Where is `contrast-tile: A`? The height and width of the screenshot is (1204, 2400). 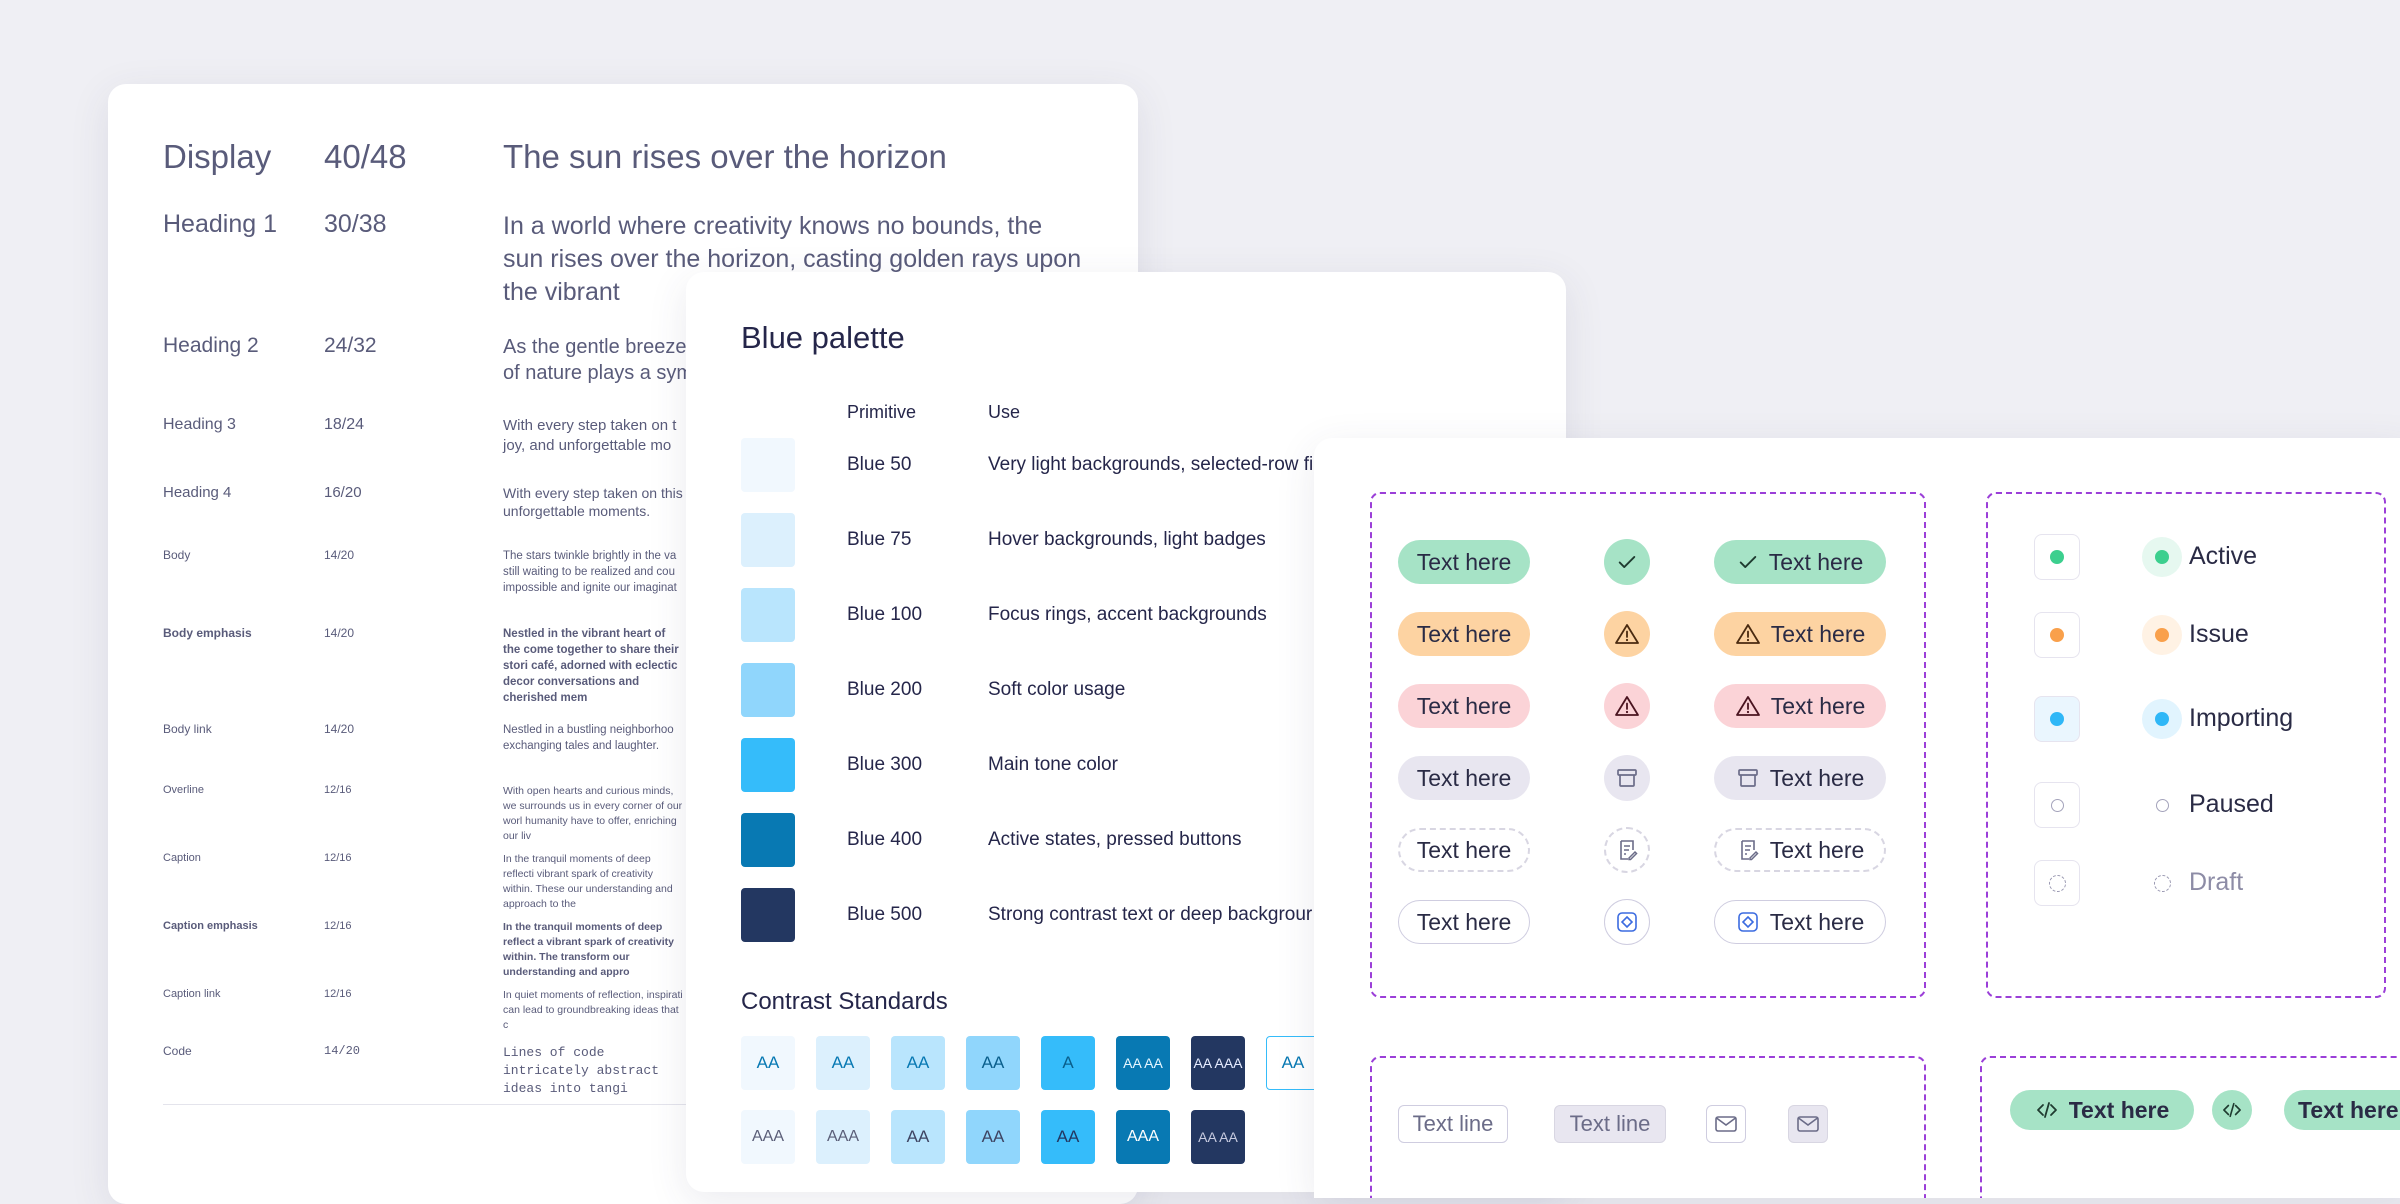
contrast-tile: A is located at coordinates (1068, 1063).